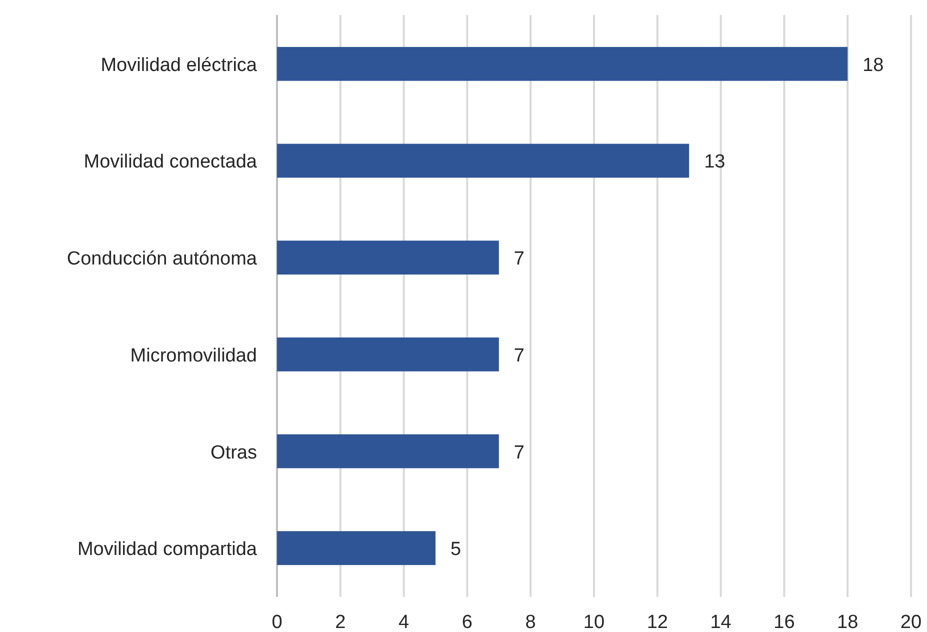 This screenshot has height=632, width=927. What do you see at coordinates (340, 622) in the screenshot?
I see `x-tick-label: 2` at bounding box center [340, 622].